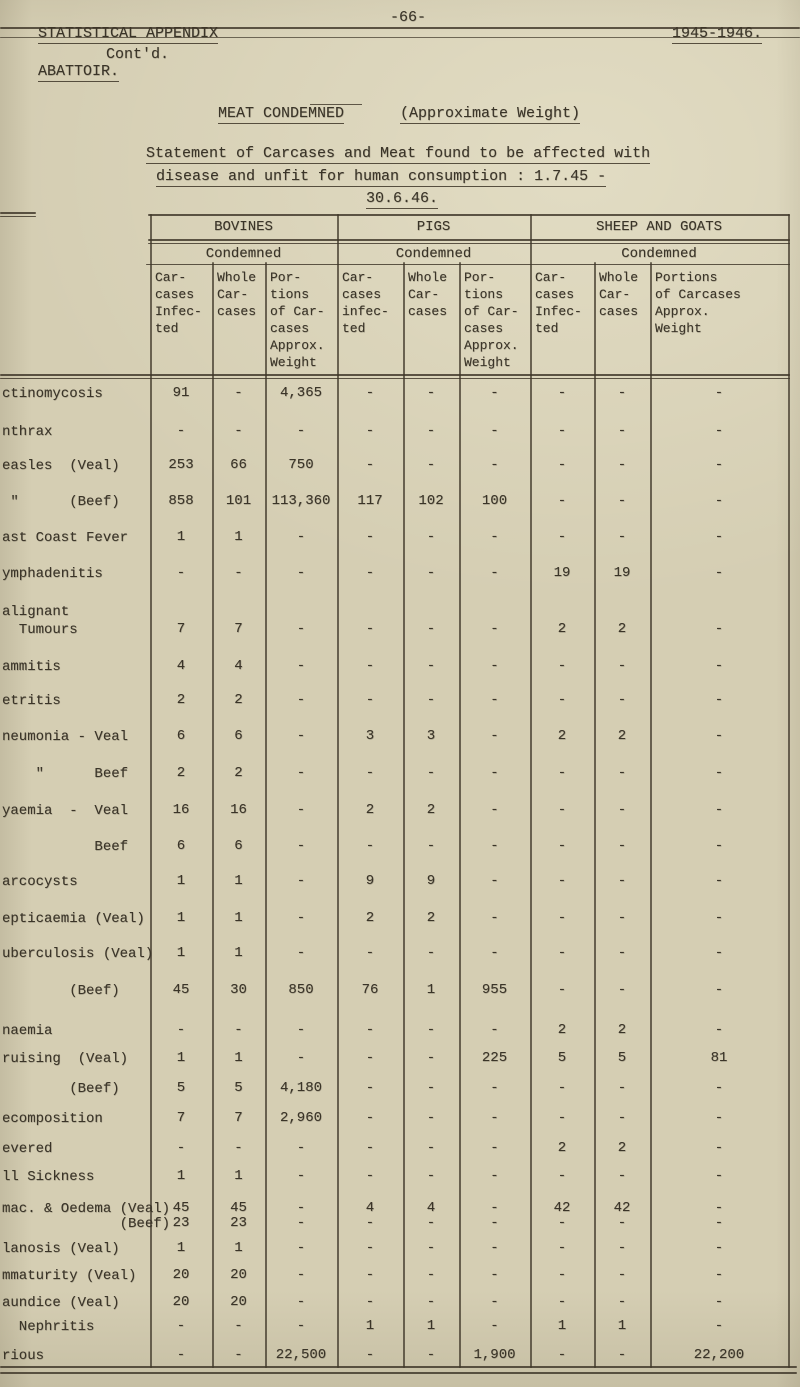 This screenshot has width=800, height=1387. What do you see at coordinates (181, 465) in the screenshot?
I see `table-cell-value: 253` at bounding box center [181, 465].